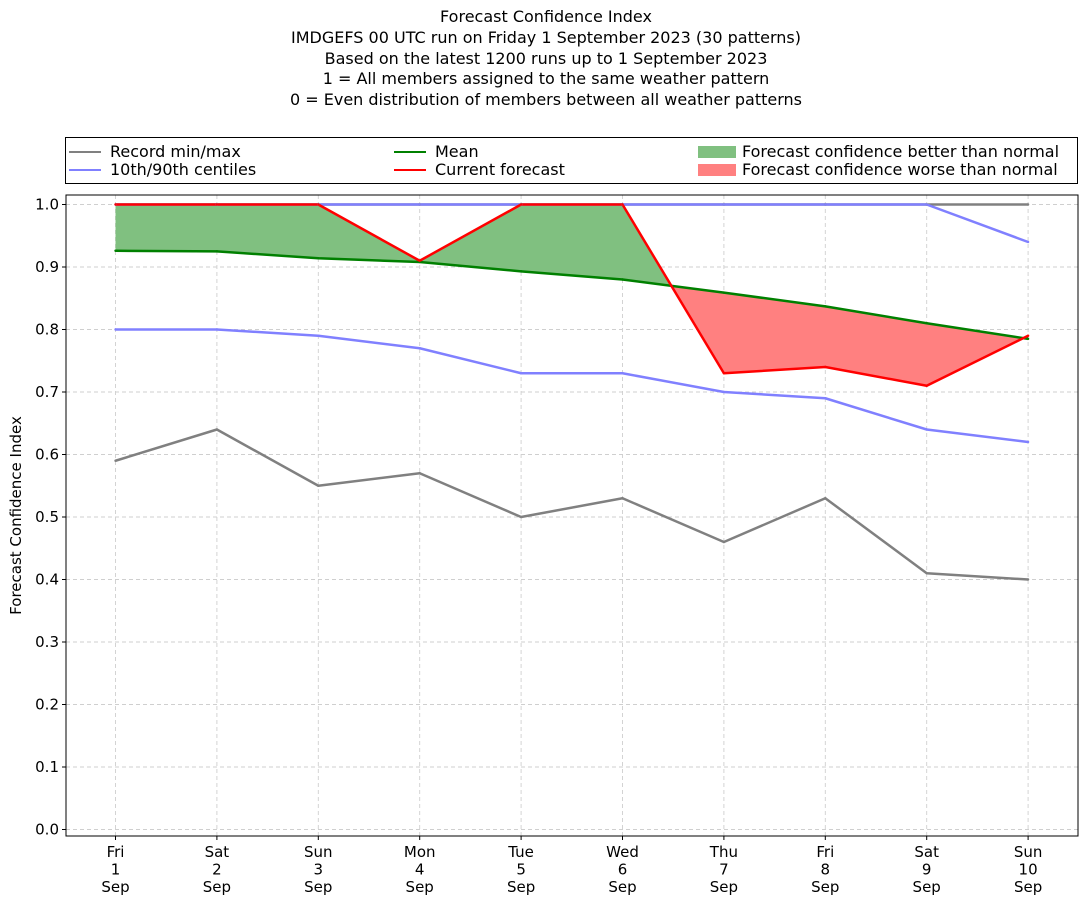 The image size is (1092, 924). Describe the element at coordinates (410, 152) in the screenshot. I see `legend-swatch-mean` at that location.